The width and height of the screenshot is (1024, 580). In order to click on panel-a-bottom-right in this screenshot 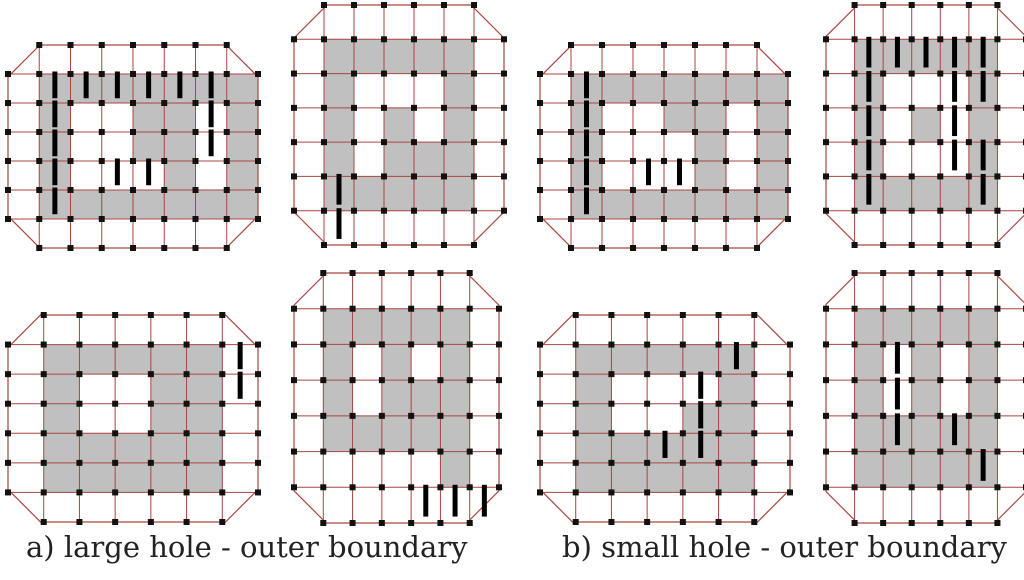, I will do `click(396, 398)`.